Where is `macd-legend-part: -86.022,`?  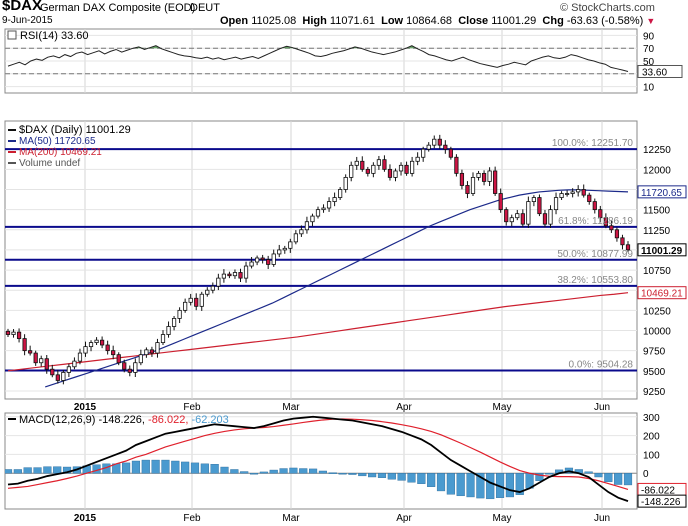
macd-legend-part: -86.022, is located at coordinates (169, 420).